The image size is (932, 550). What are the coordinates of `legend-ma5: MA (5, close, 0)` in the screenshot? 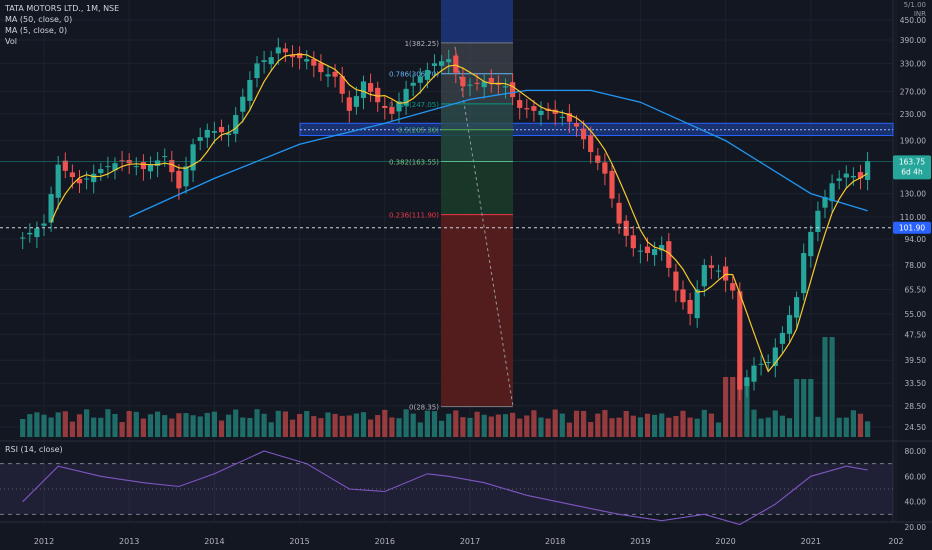 It's located at (36, 30).